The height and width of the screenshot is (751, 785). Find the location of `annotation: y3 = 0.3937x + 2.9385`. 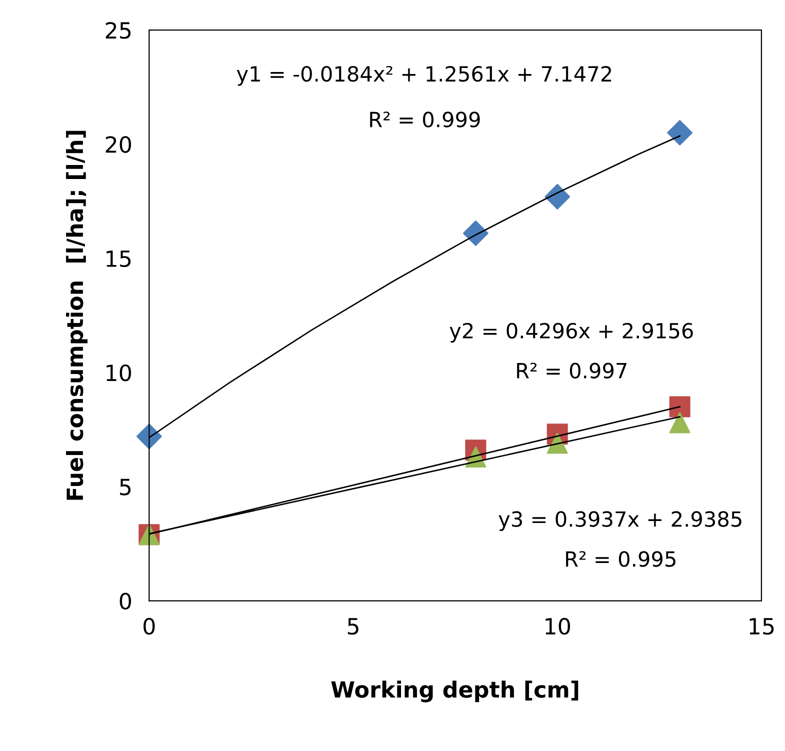

annotation: y3 = 0.3937x + 2.9385 is located at coordinates (620, 521).